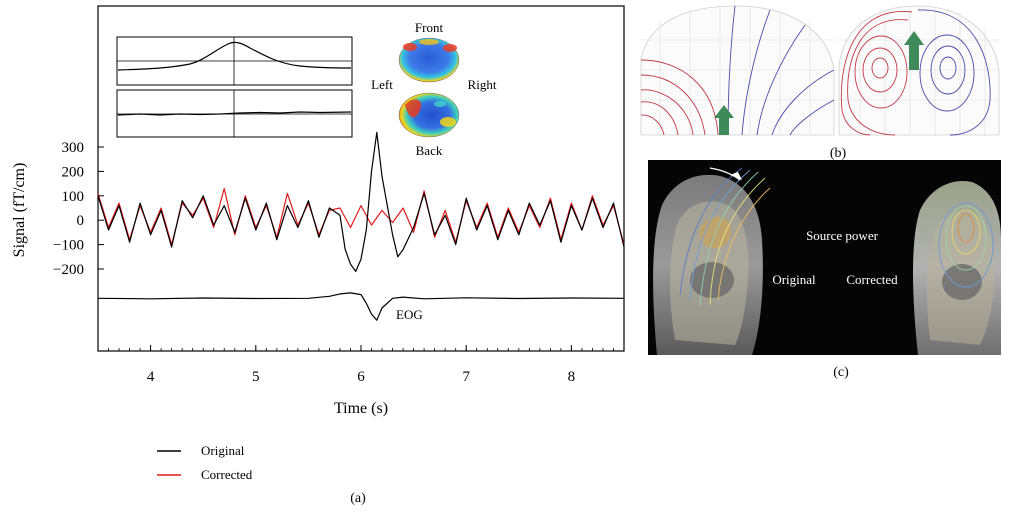 This screenshot has height=512, width=1015. What do you see at coordinates (429, 150) in the screenshot?
I see `topomap-back-label: Back` at bounding box center [429, 150].